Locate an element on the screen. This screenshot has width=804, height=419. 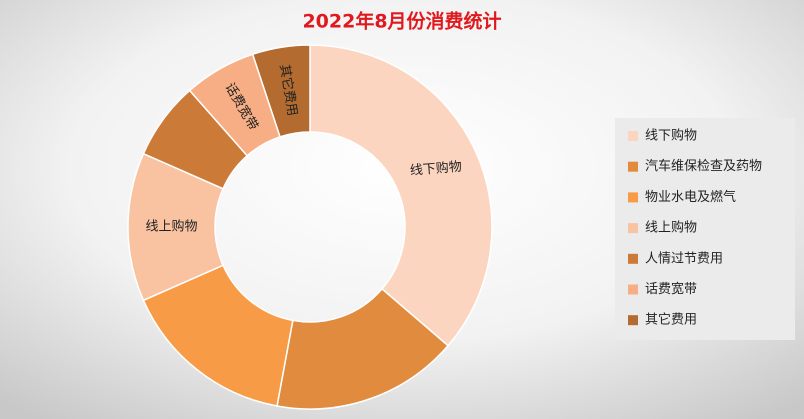
donut-slice is located at coordinates (281, 91).